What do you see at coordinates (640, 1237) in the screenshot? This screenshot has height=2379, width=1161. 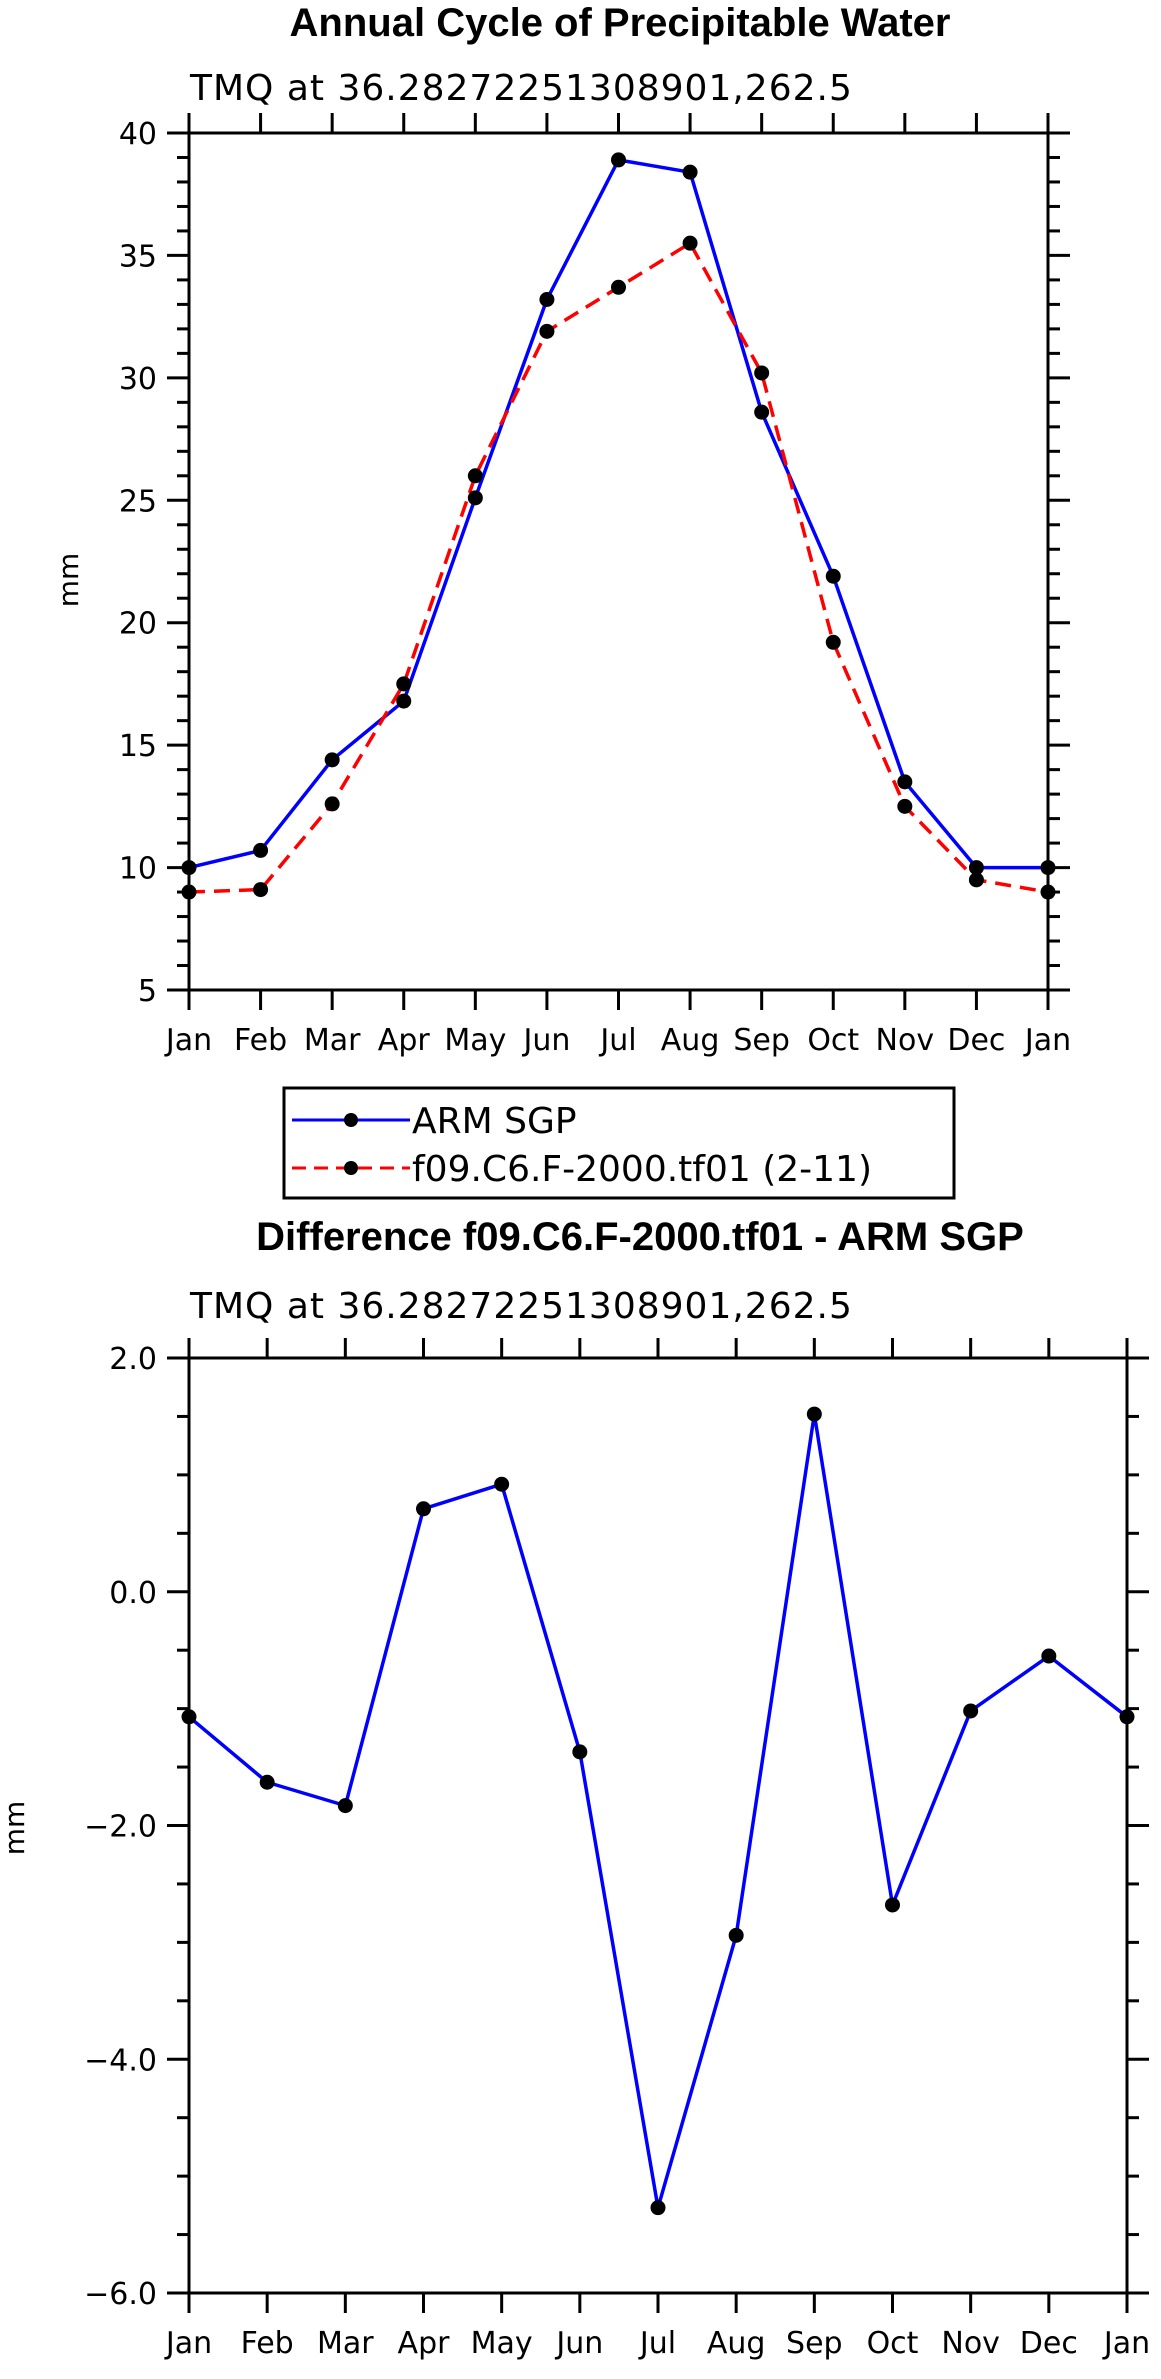 I see `chart-title: Difference f09.C6.F-2000.tf01 - ARM SGP` at bounding box center [640, 1237].